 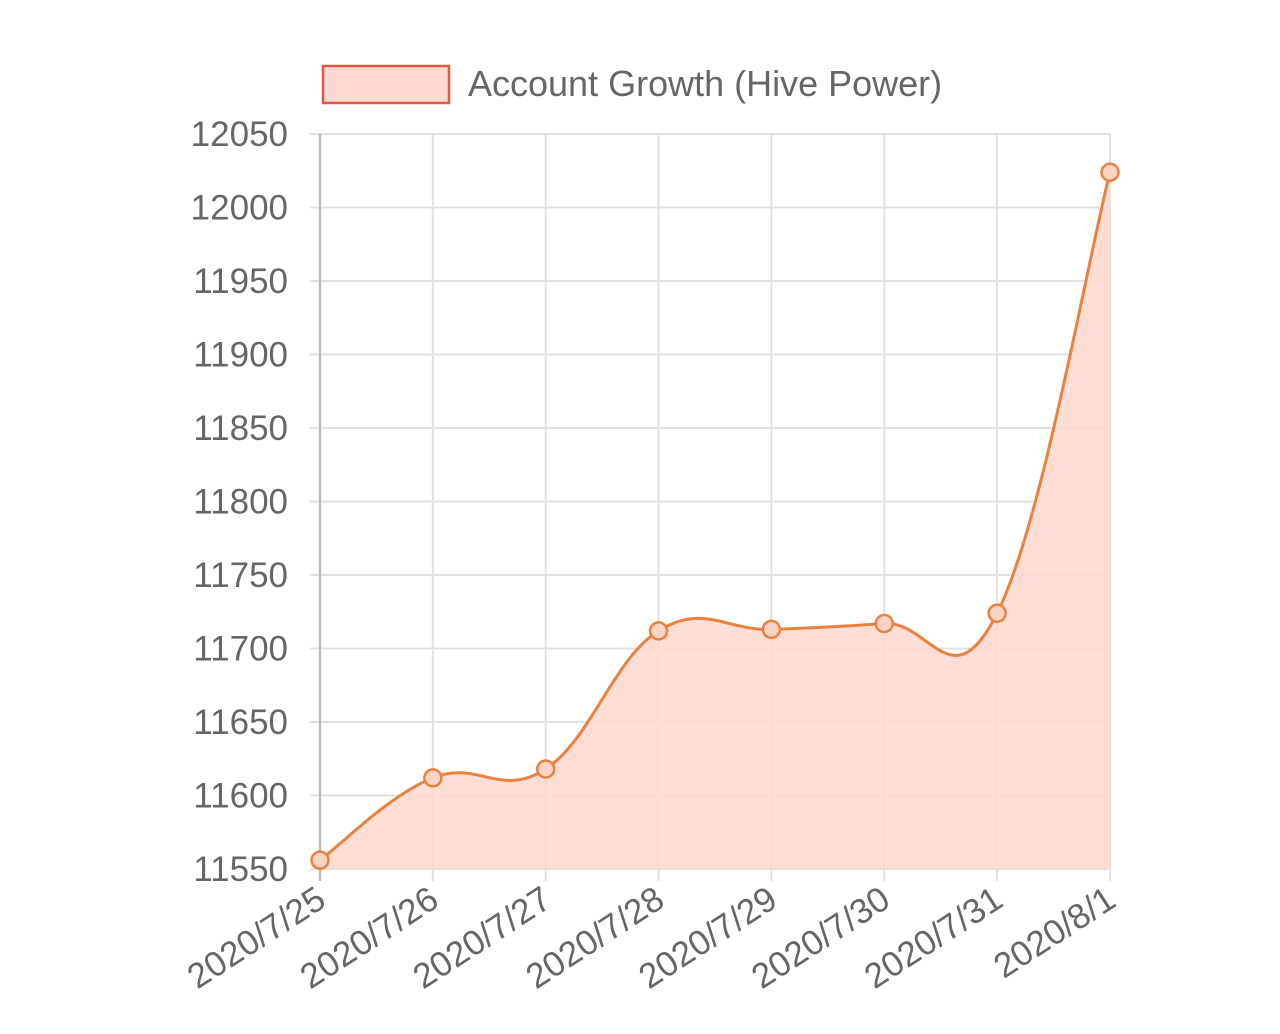 What do you see at coordinates (239, 134) in the screenshot?
I see `y-tick-label: 12050` at bounding box center [239, 134].